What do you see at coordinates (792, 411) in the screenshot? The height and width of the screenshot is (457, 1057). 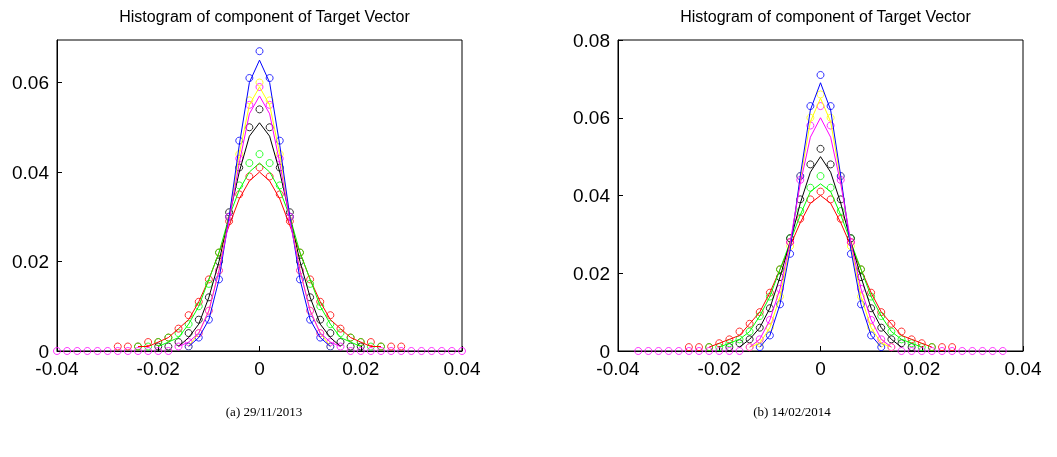 I see `text: (b) 14/02/2014` at bounding box center [792, 411].